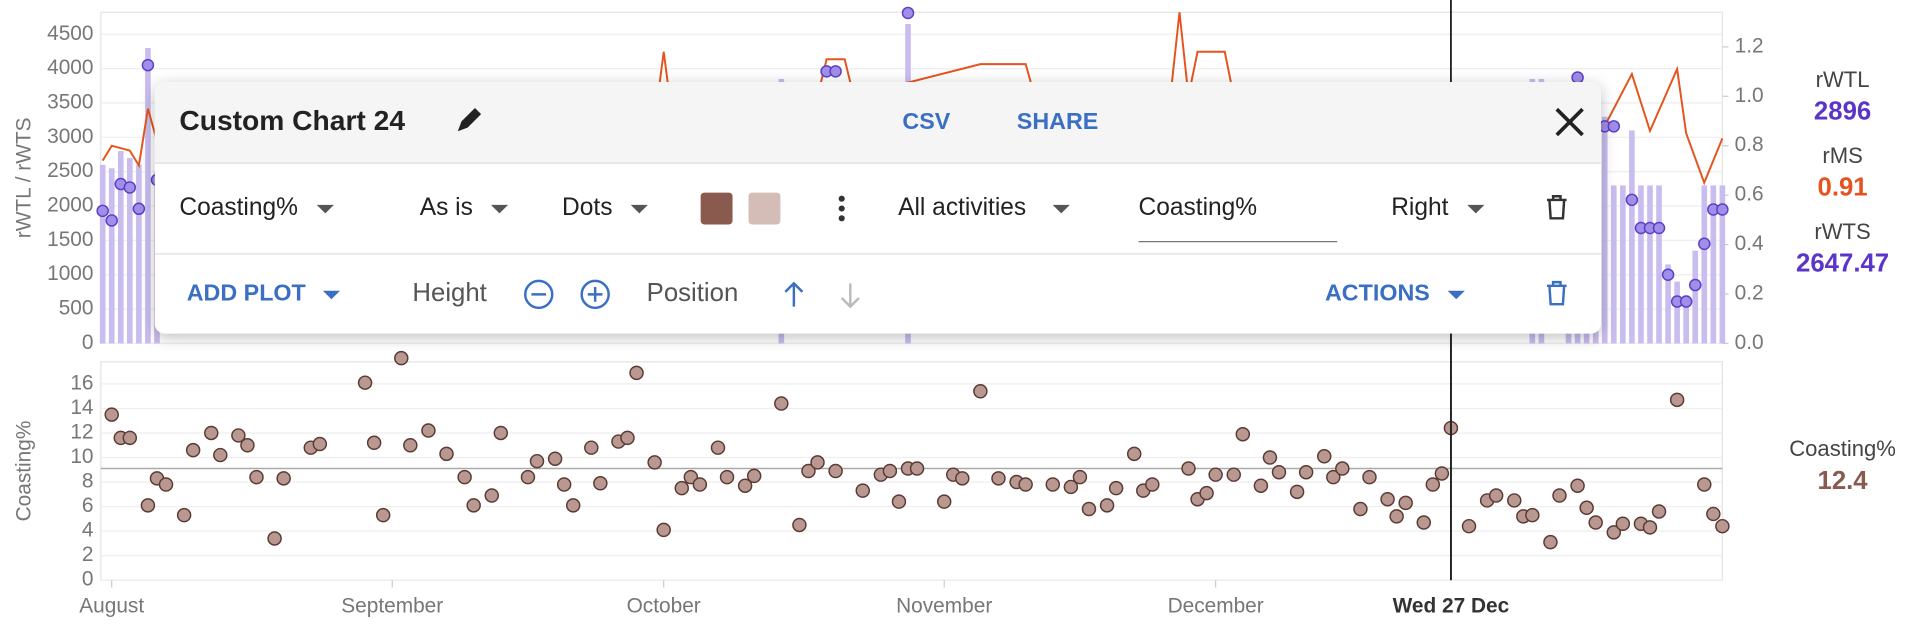  I want to click on x-tick-label: September, so click(392, 606).